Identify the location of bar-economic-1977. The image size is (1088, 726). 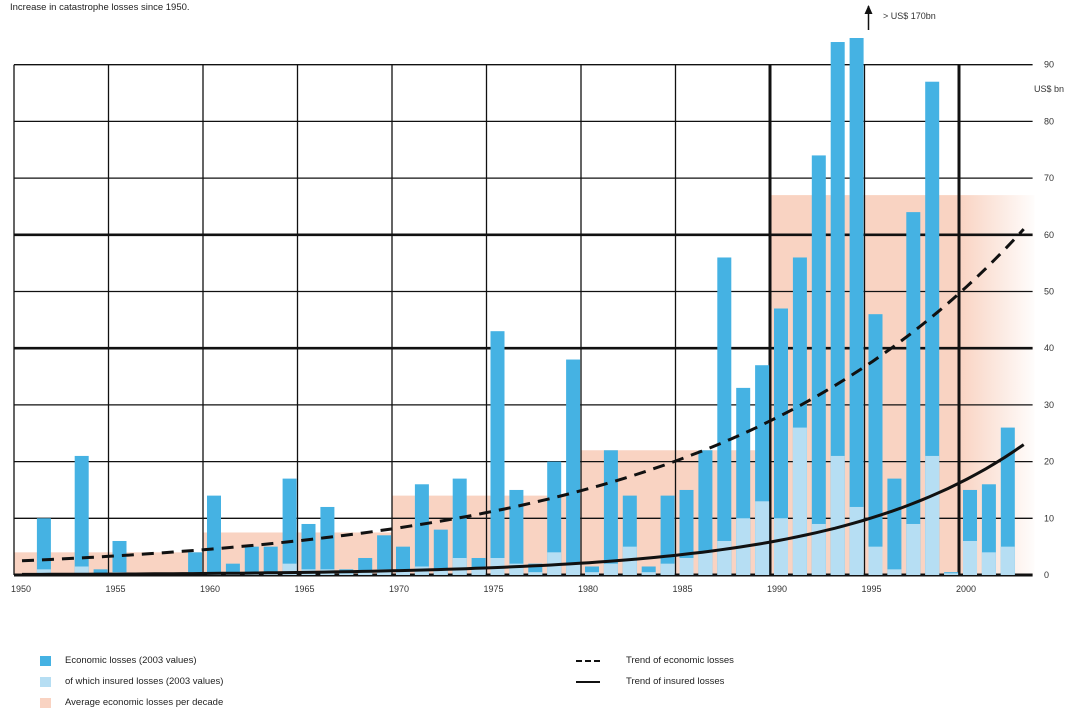
(535, 569).